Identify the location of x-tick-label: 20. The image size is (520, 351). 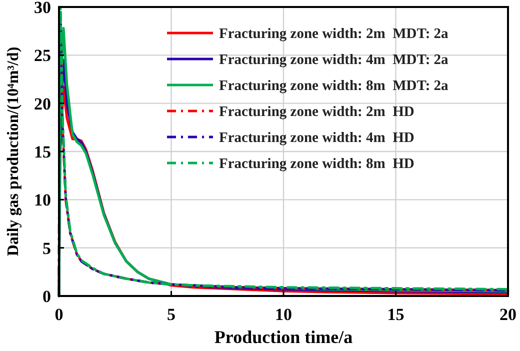
(508, 314).